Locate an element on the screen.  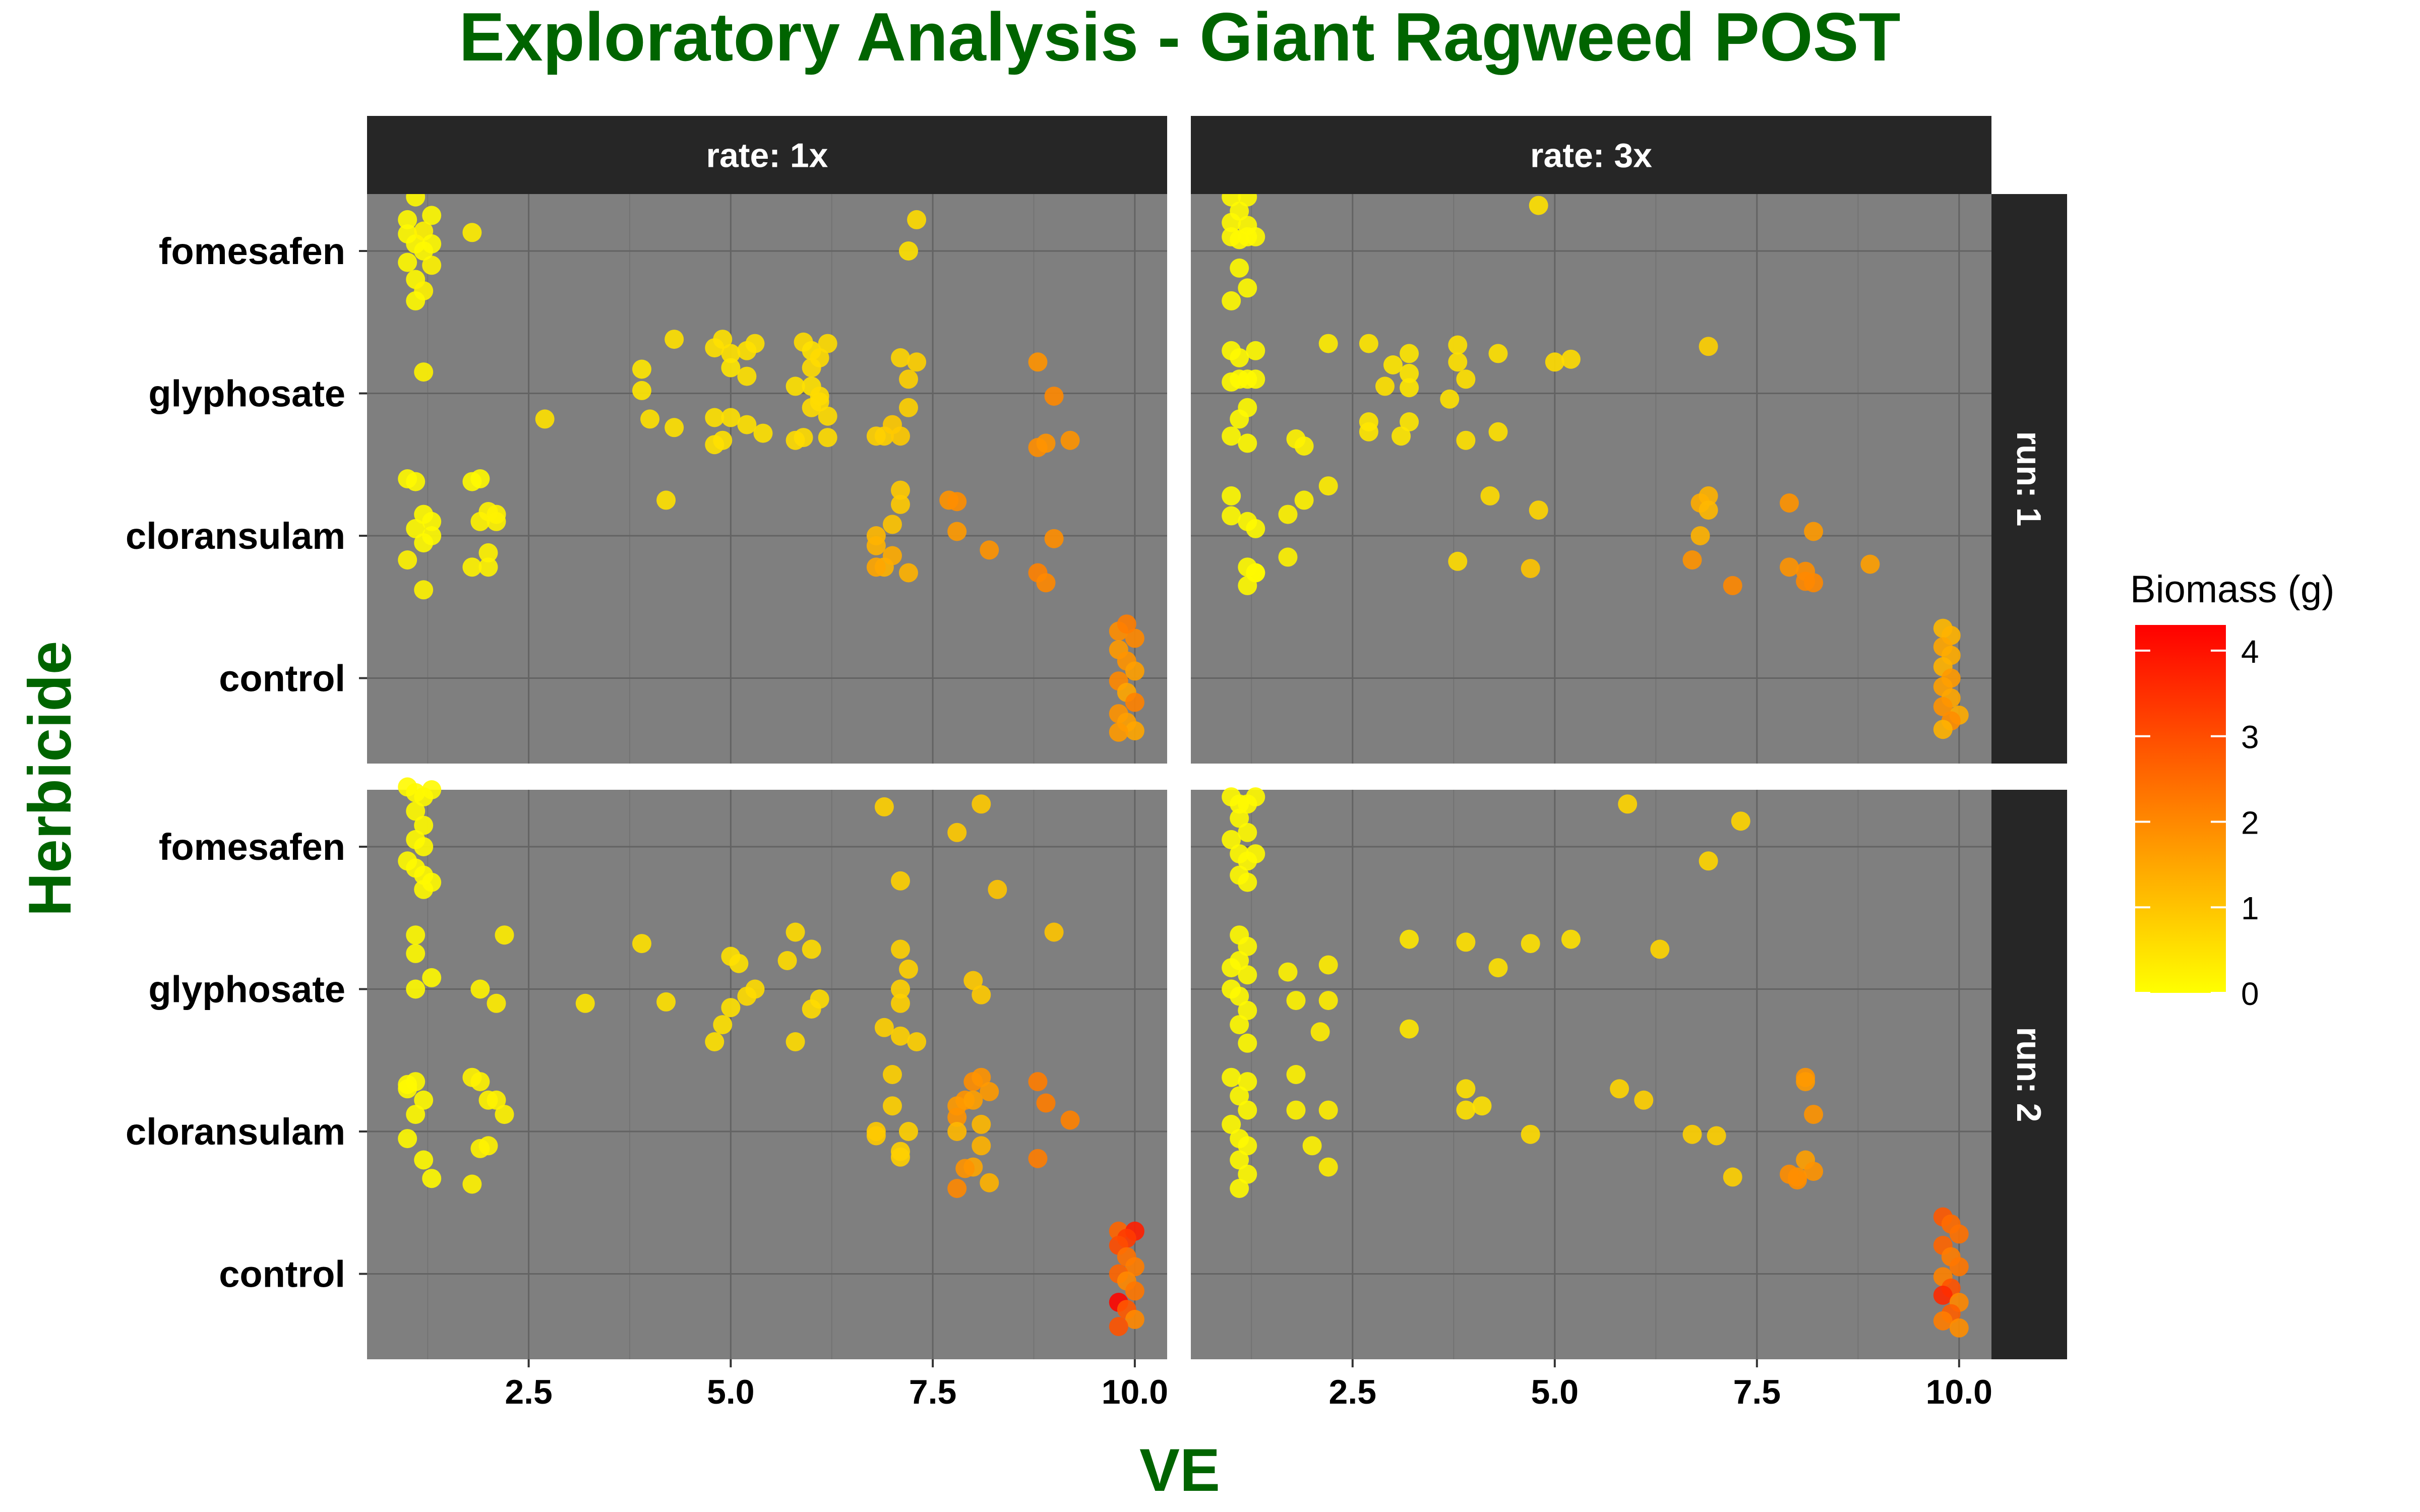
x-tick-label: 2.5 is located at coordinates (529, 1392).